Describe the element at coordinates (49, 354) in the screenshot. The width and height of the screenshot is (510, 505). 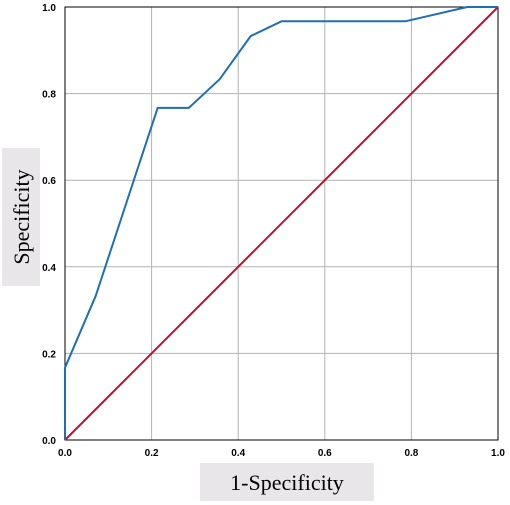
I see `y-tick-label-1: 0.2` at that location.